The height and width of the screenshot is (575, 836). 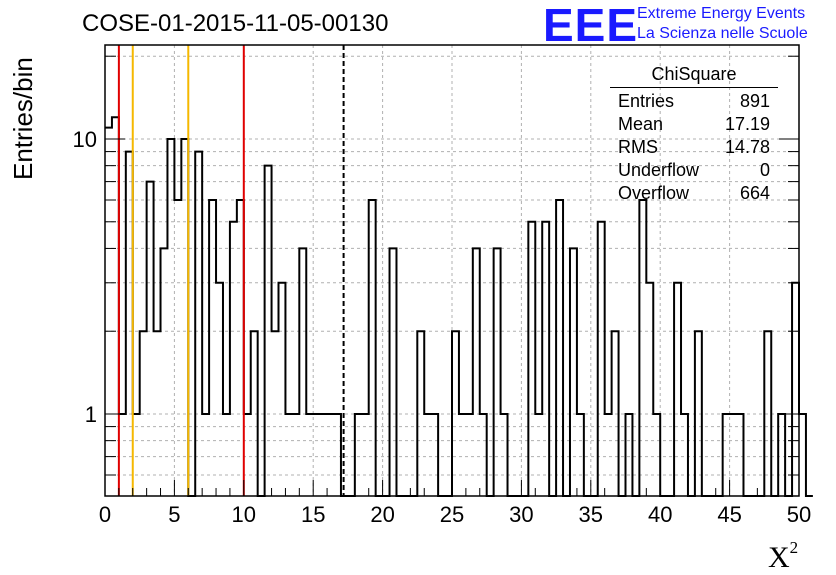 I want to click on x-axis-label-superscript: 2, so click(x=794, y=547).